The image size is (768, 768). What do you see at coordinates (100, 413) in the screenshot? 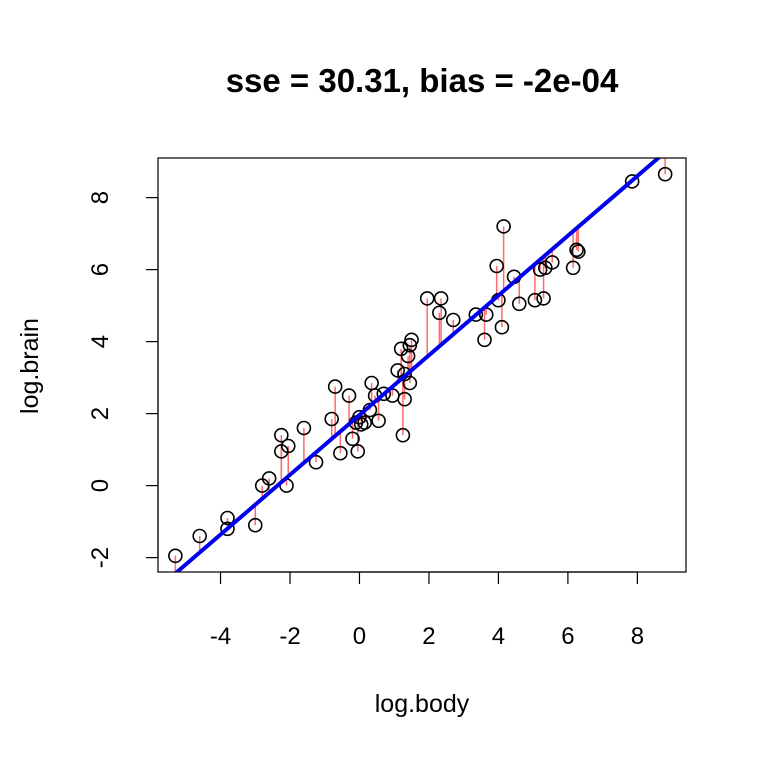
I see `y-tick-label: 2` at bounding box center [100, 413].